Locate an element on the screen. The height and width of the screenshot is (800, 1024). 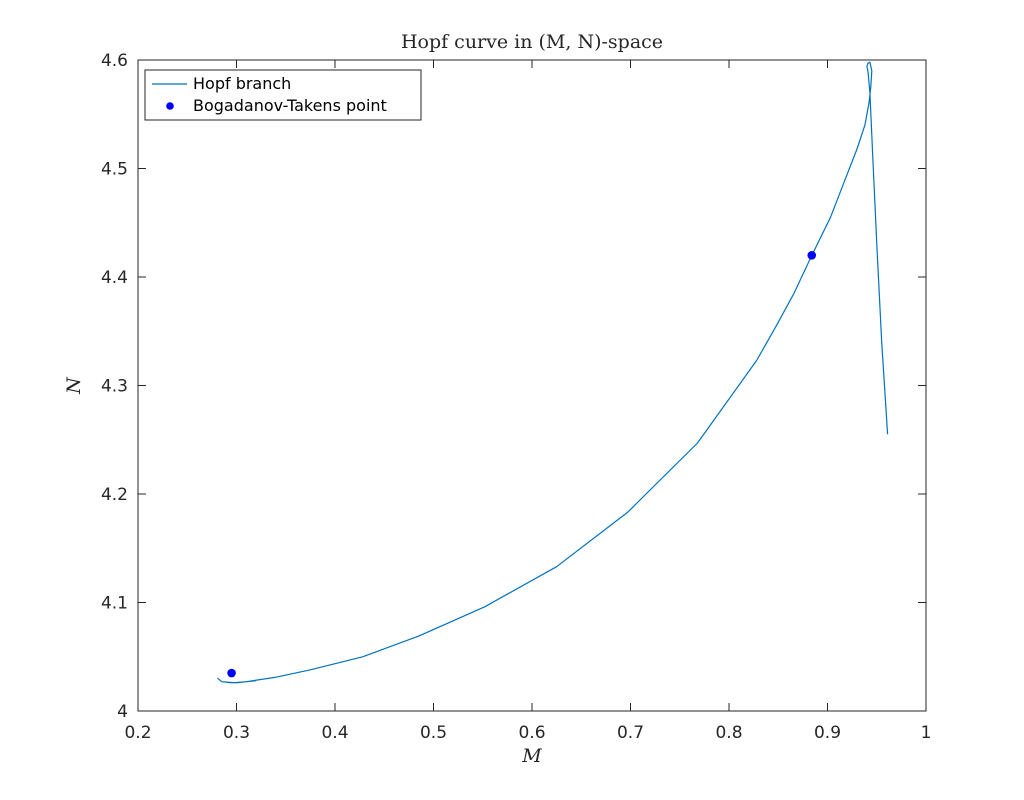
legend-box is located at coordinates (283, 95).